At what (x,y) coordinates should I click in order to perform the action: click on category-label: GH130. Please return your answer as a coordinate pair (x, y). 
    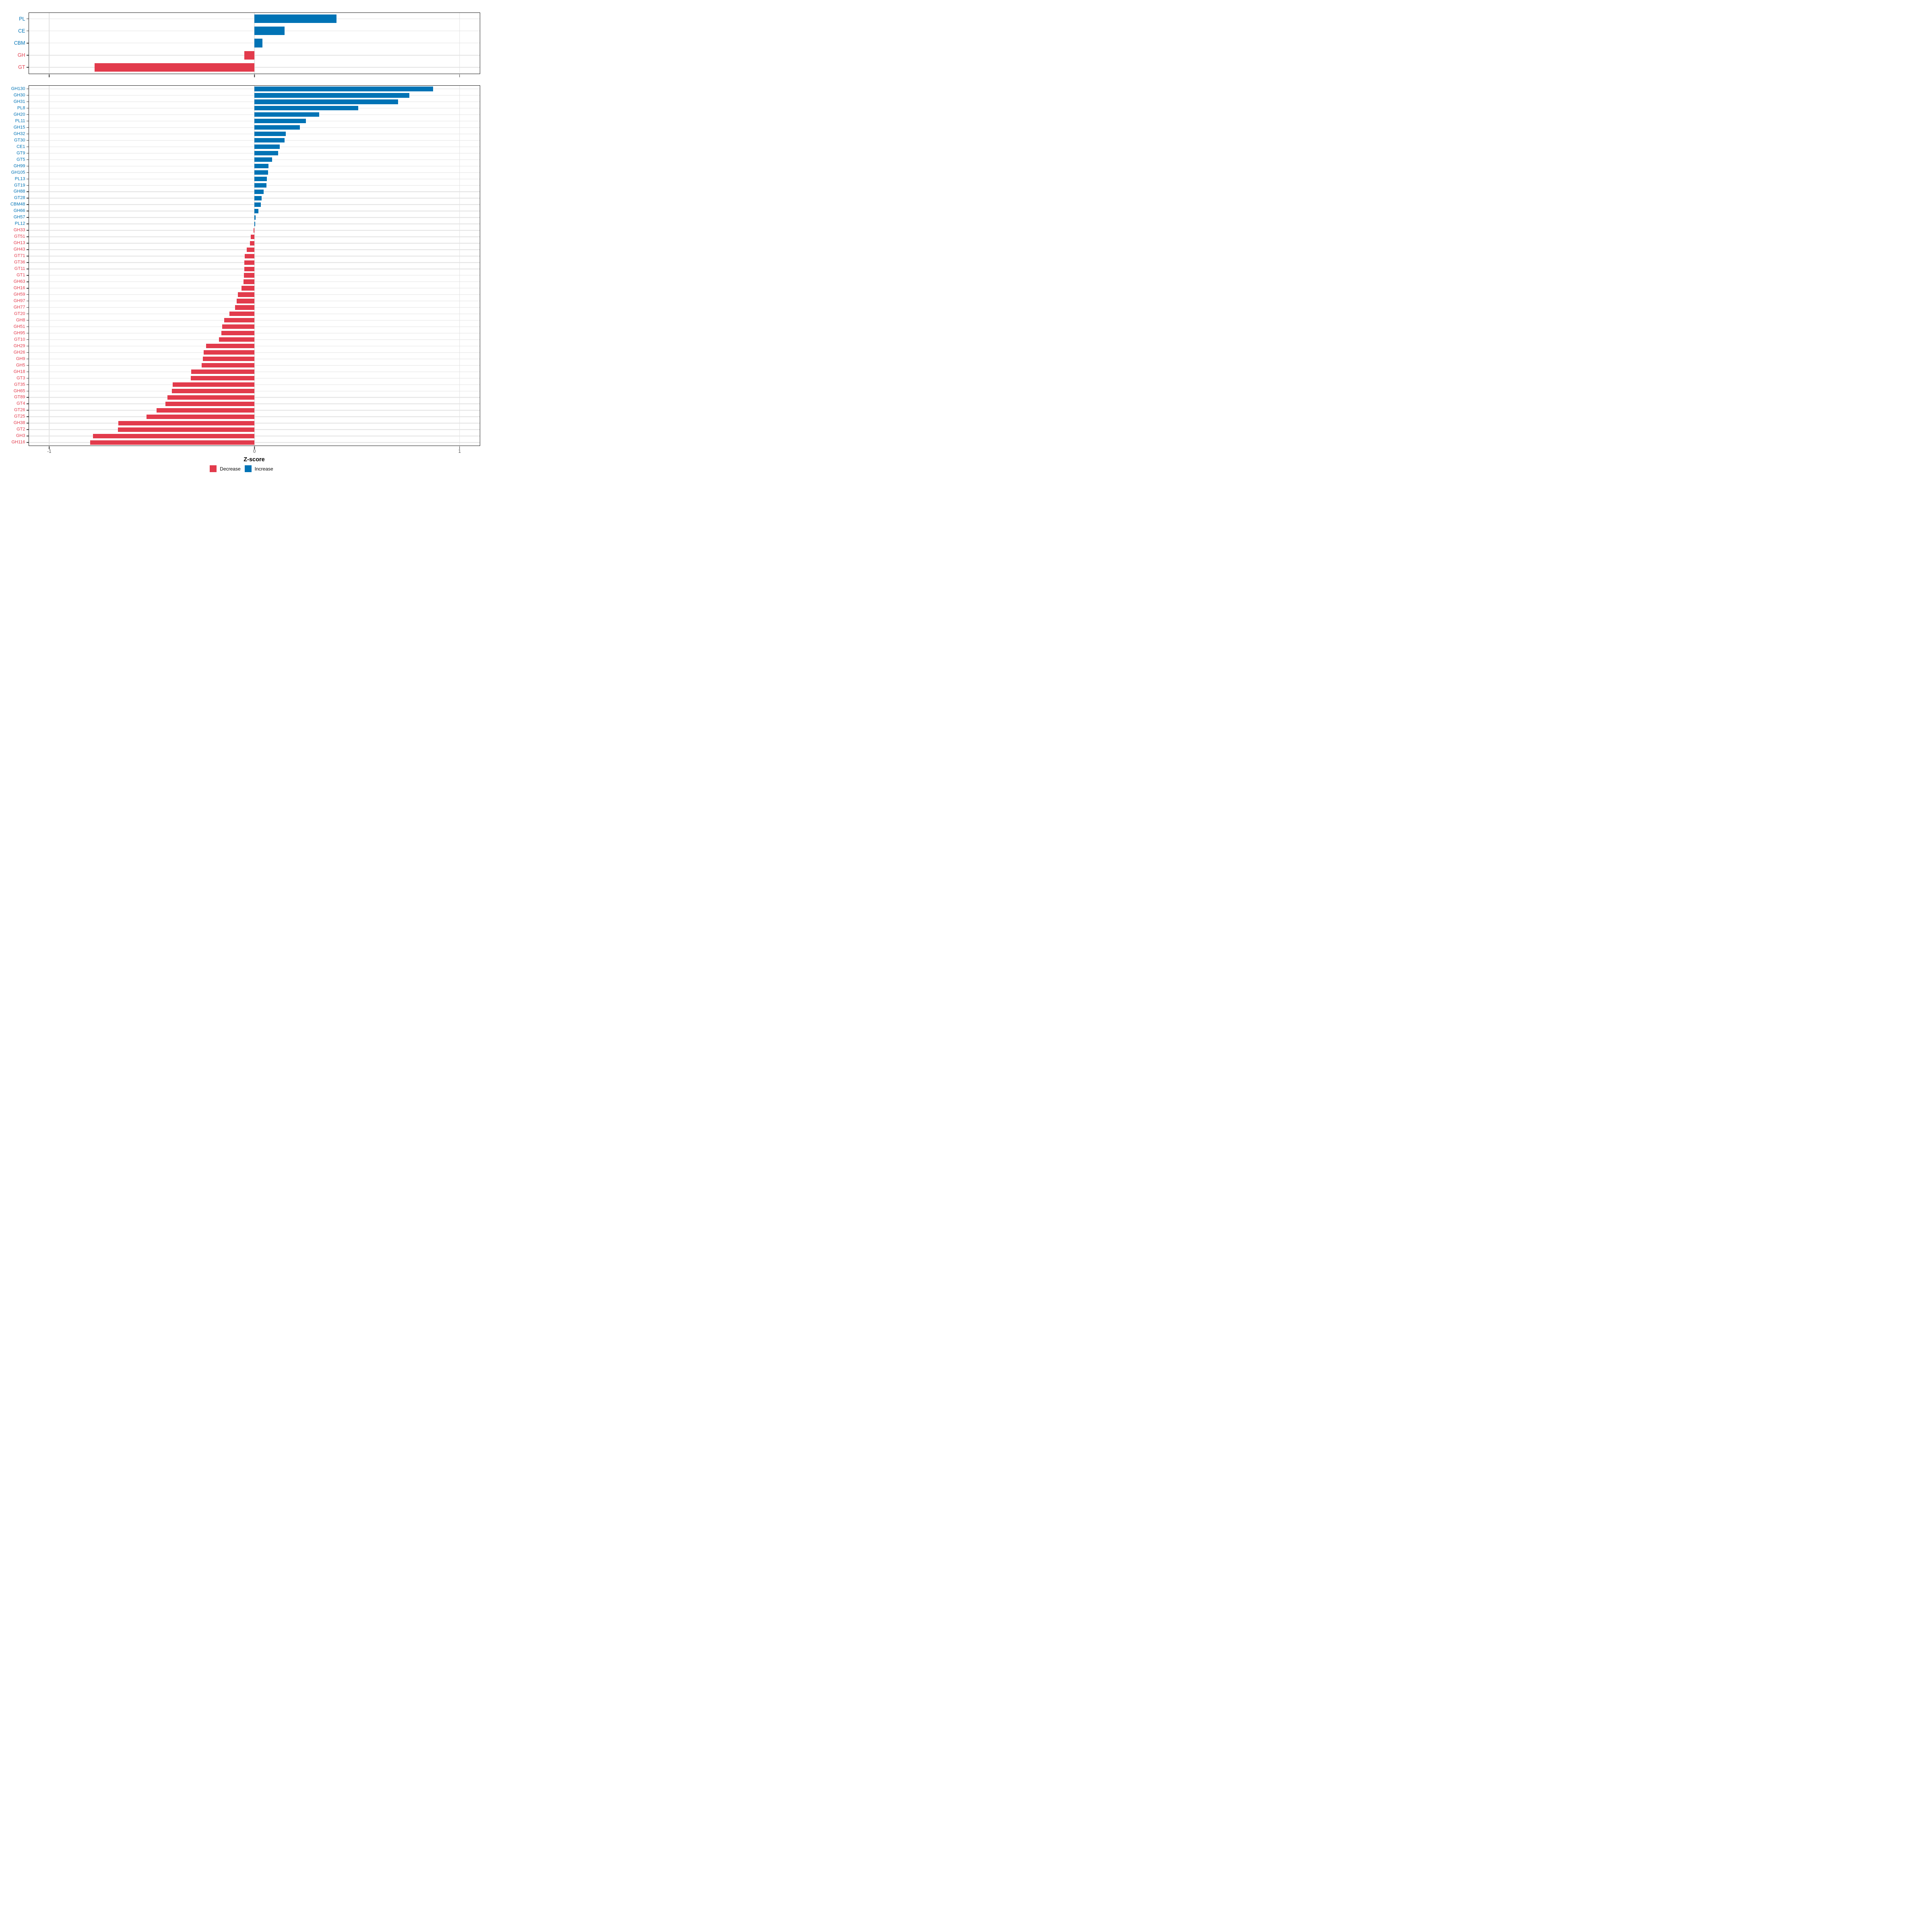
    Looking at the image, I should click on (18, 88).